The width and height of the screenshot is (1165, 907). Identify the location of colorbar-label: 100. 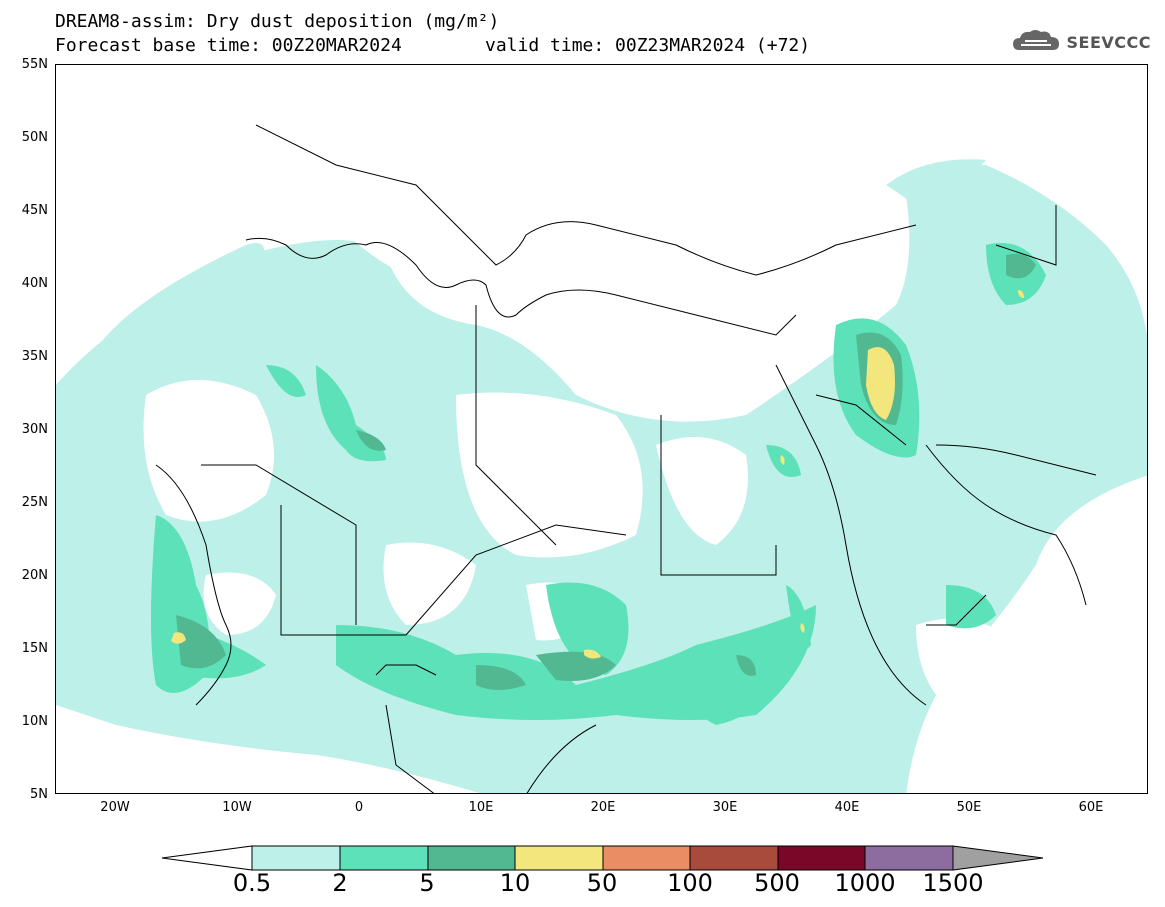
(690, 883).